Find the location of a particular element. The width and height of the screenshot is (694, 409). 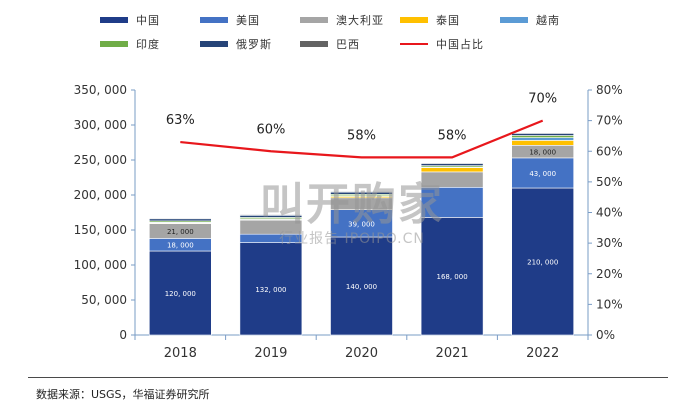

bar-data-label: 43, 000 is located at coordinates (542, 174).